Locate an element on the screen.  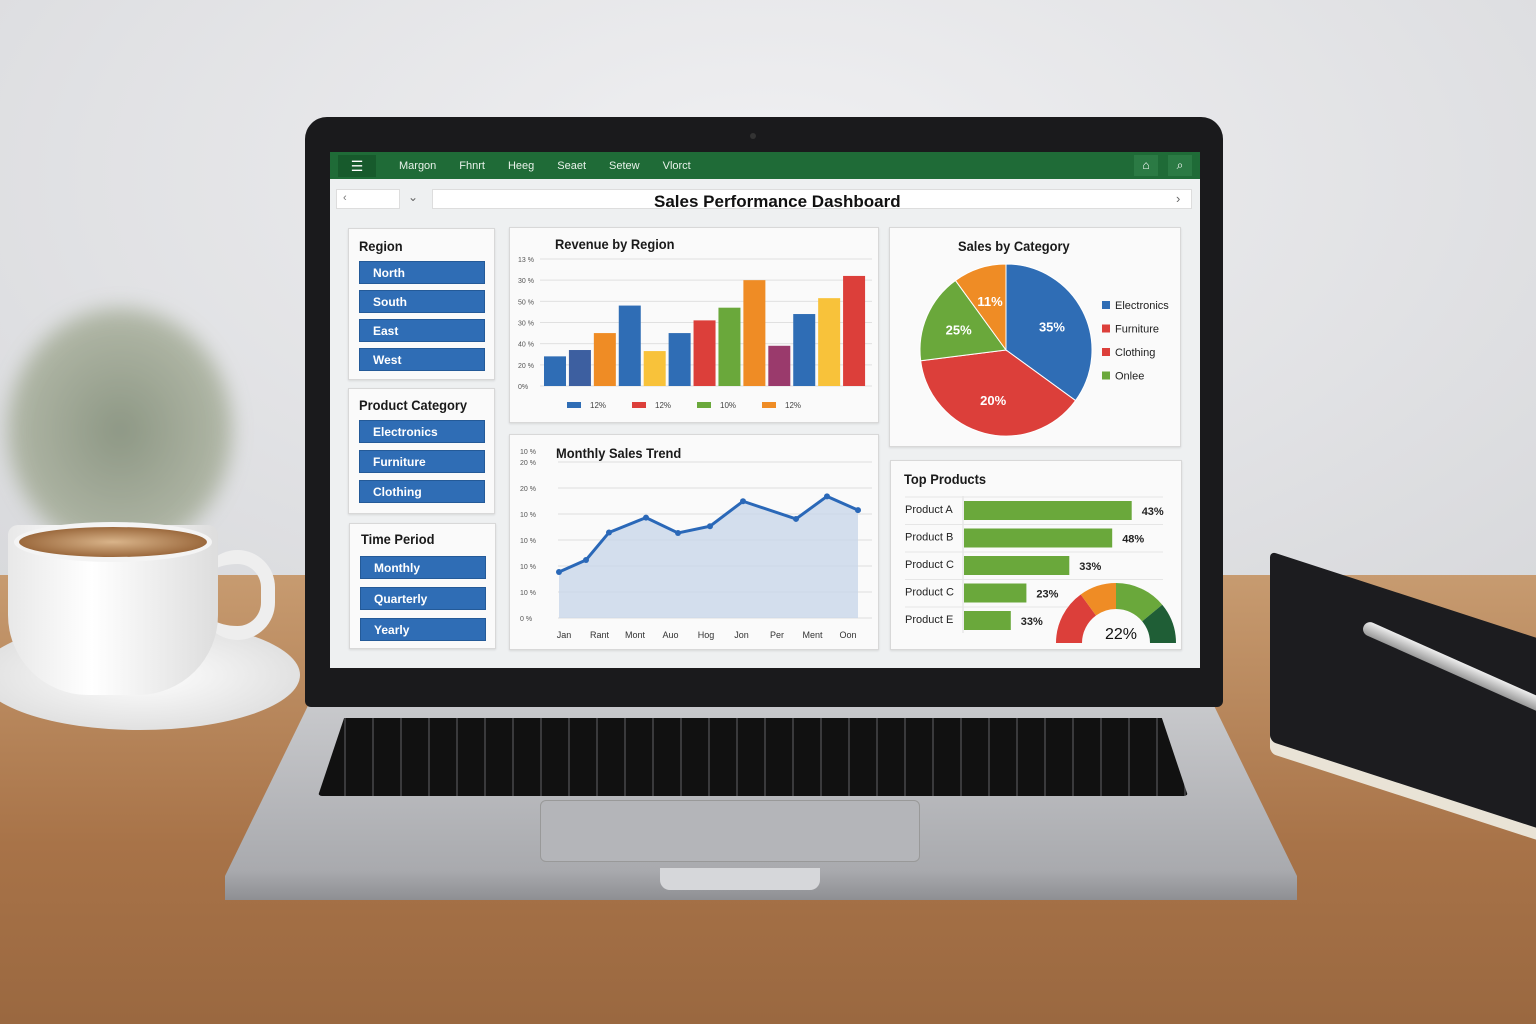
legend-label: Clothing is located at coordinates (1135, 353).